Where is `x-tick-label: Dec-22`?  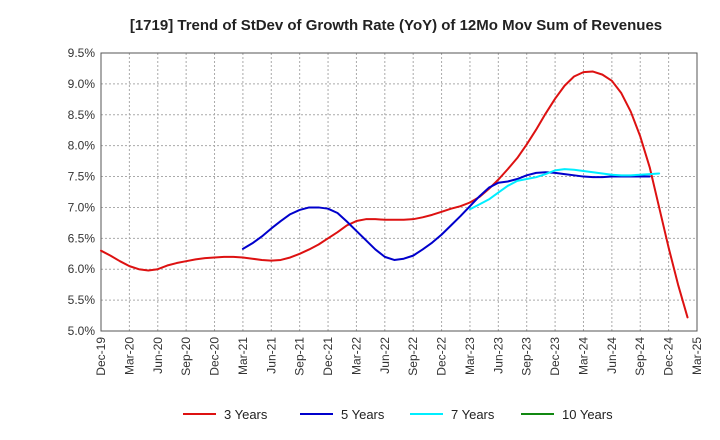 x-tick-label: Dec-22 is located at coordinates (442, 356).